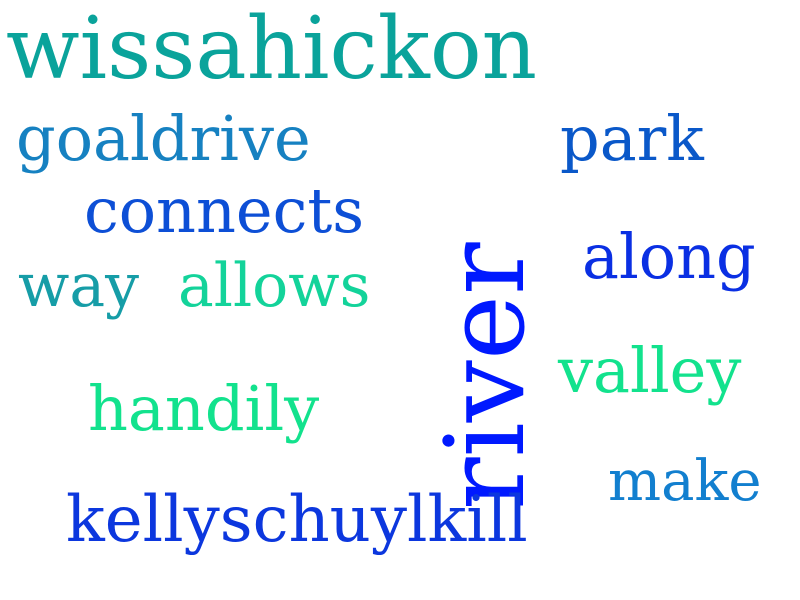 The image size is (800, 600). I want to click on word-handily: handily, so click(204, 408).